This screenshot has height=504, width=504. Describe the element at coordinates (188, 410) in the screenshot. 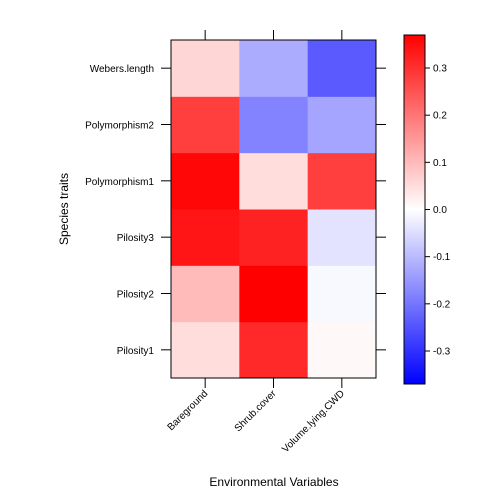

I see `x-tick-label: Bareground` at that location.